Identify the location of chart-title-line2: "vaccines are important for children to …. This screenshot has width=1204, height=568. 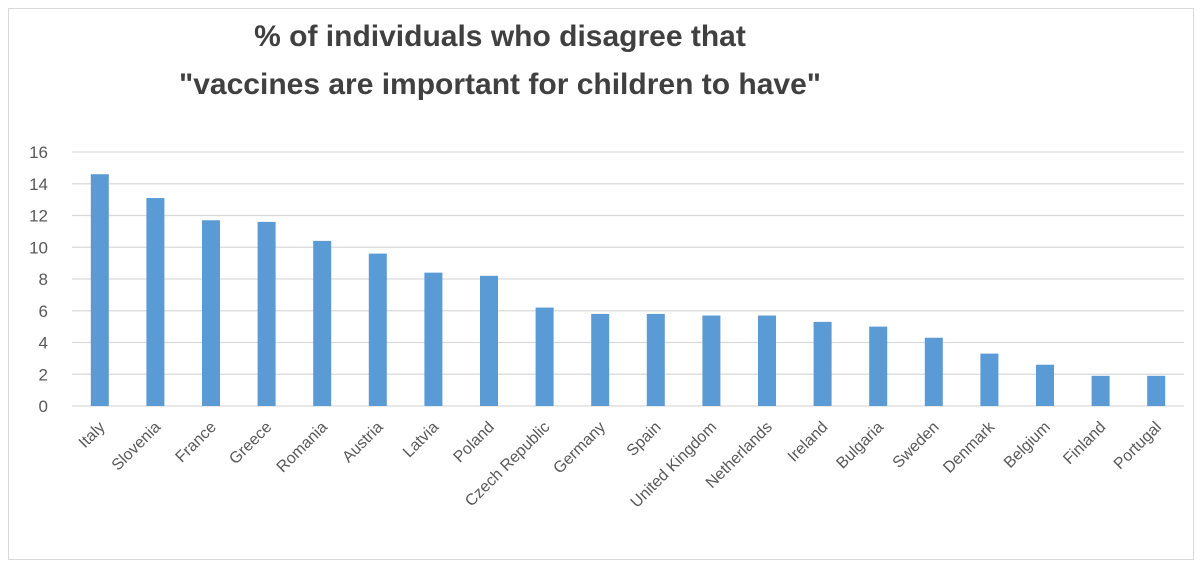
(500, 84).